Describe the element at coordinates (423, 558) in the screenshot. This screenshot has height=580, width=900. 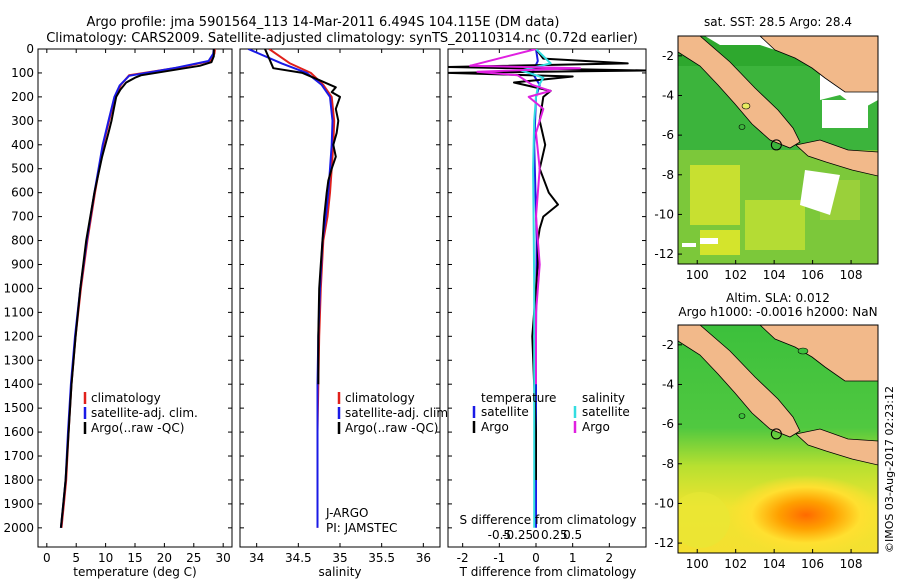
I see `x-tick-label: 36` at that location.